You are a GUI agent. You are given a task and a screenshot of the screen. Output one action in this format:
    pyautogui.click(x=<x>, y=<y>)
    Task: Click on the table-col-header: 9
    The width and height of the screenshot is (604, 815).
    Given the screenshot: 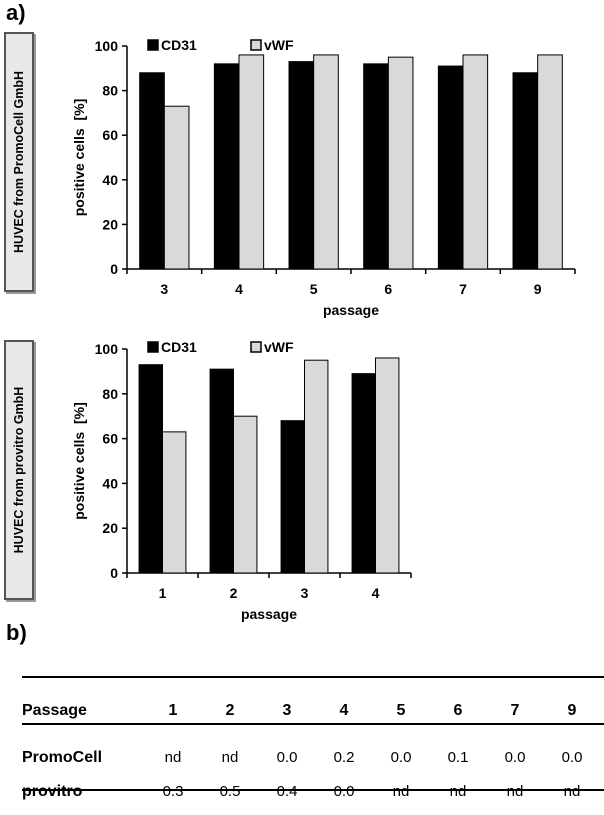 What is the action you would take?
    pyautogui.click(x=572, y=710)
    